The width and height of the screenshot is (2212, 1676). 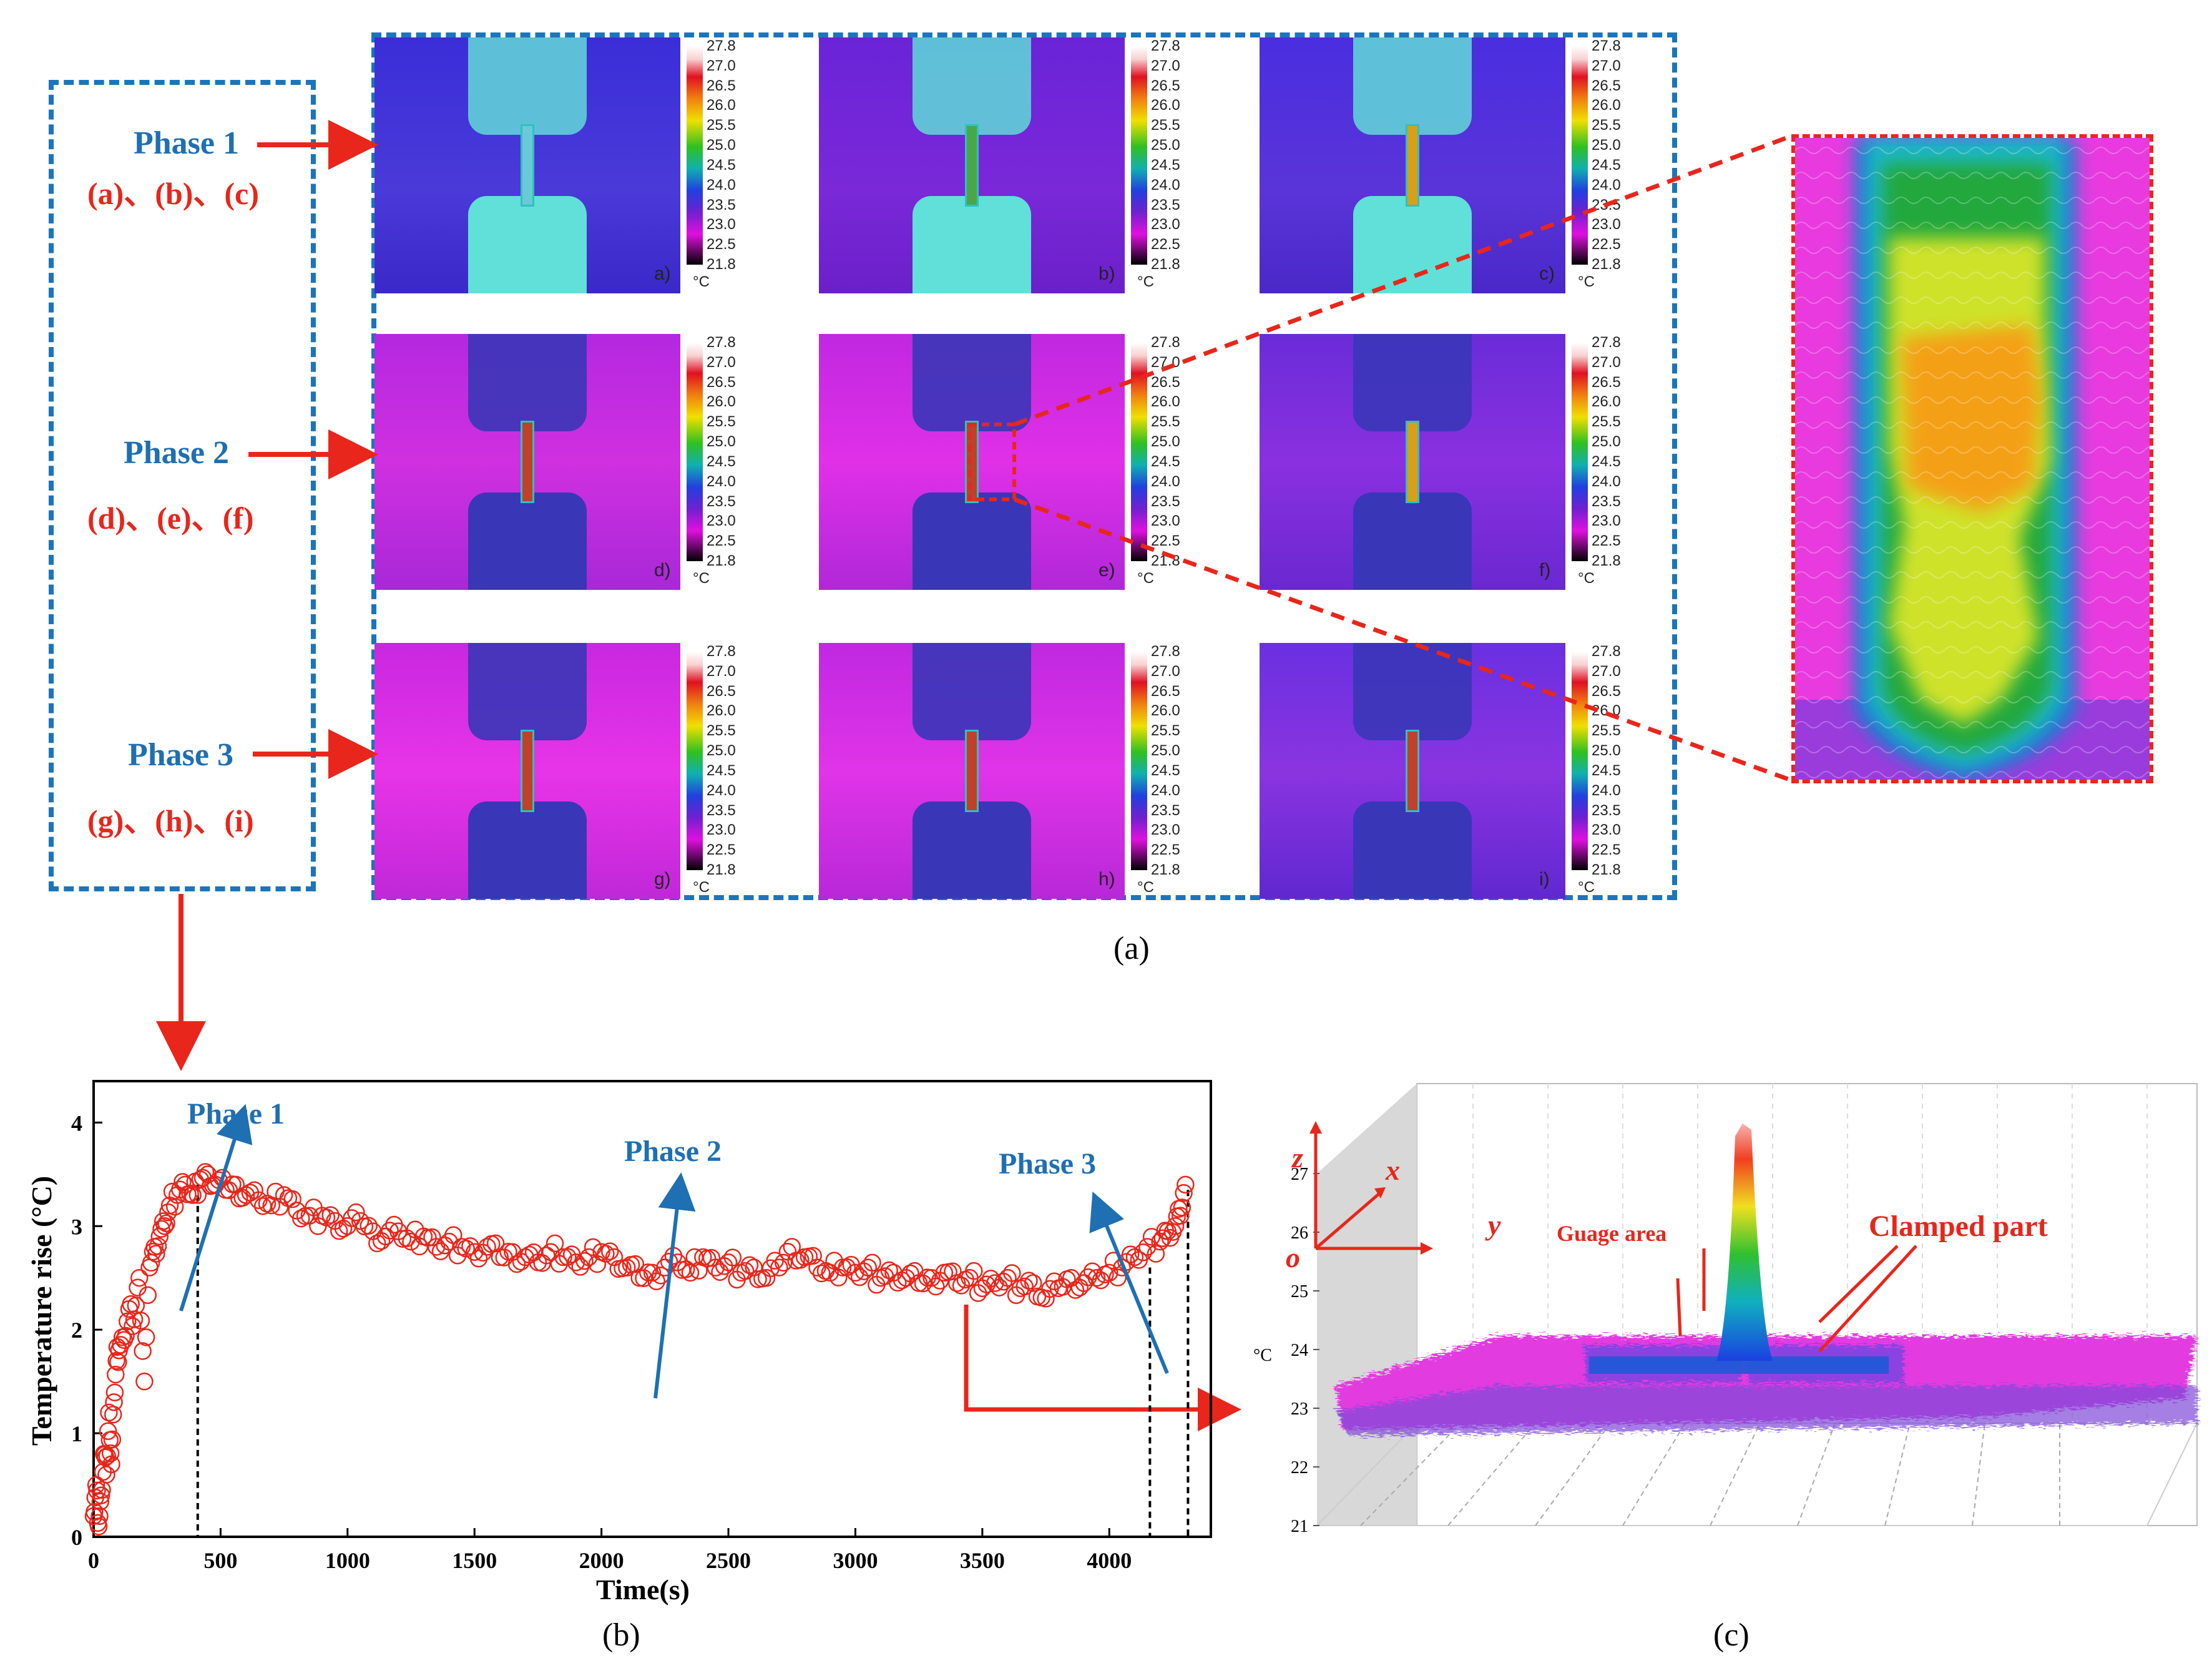 What do you see at coordinates (695, 452) in the screenshot?
I see `colorbar-d` at bounding box center [695, 452].